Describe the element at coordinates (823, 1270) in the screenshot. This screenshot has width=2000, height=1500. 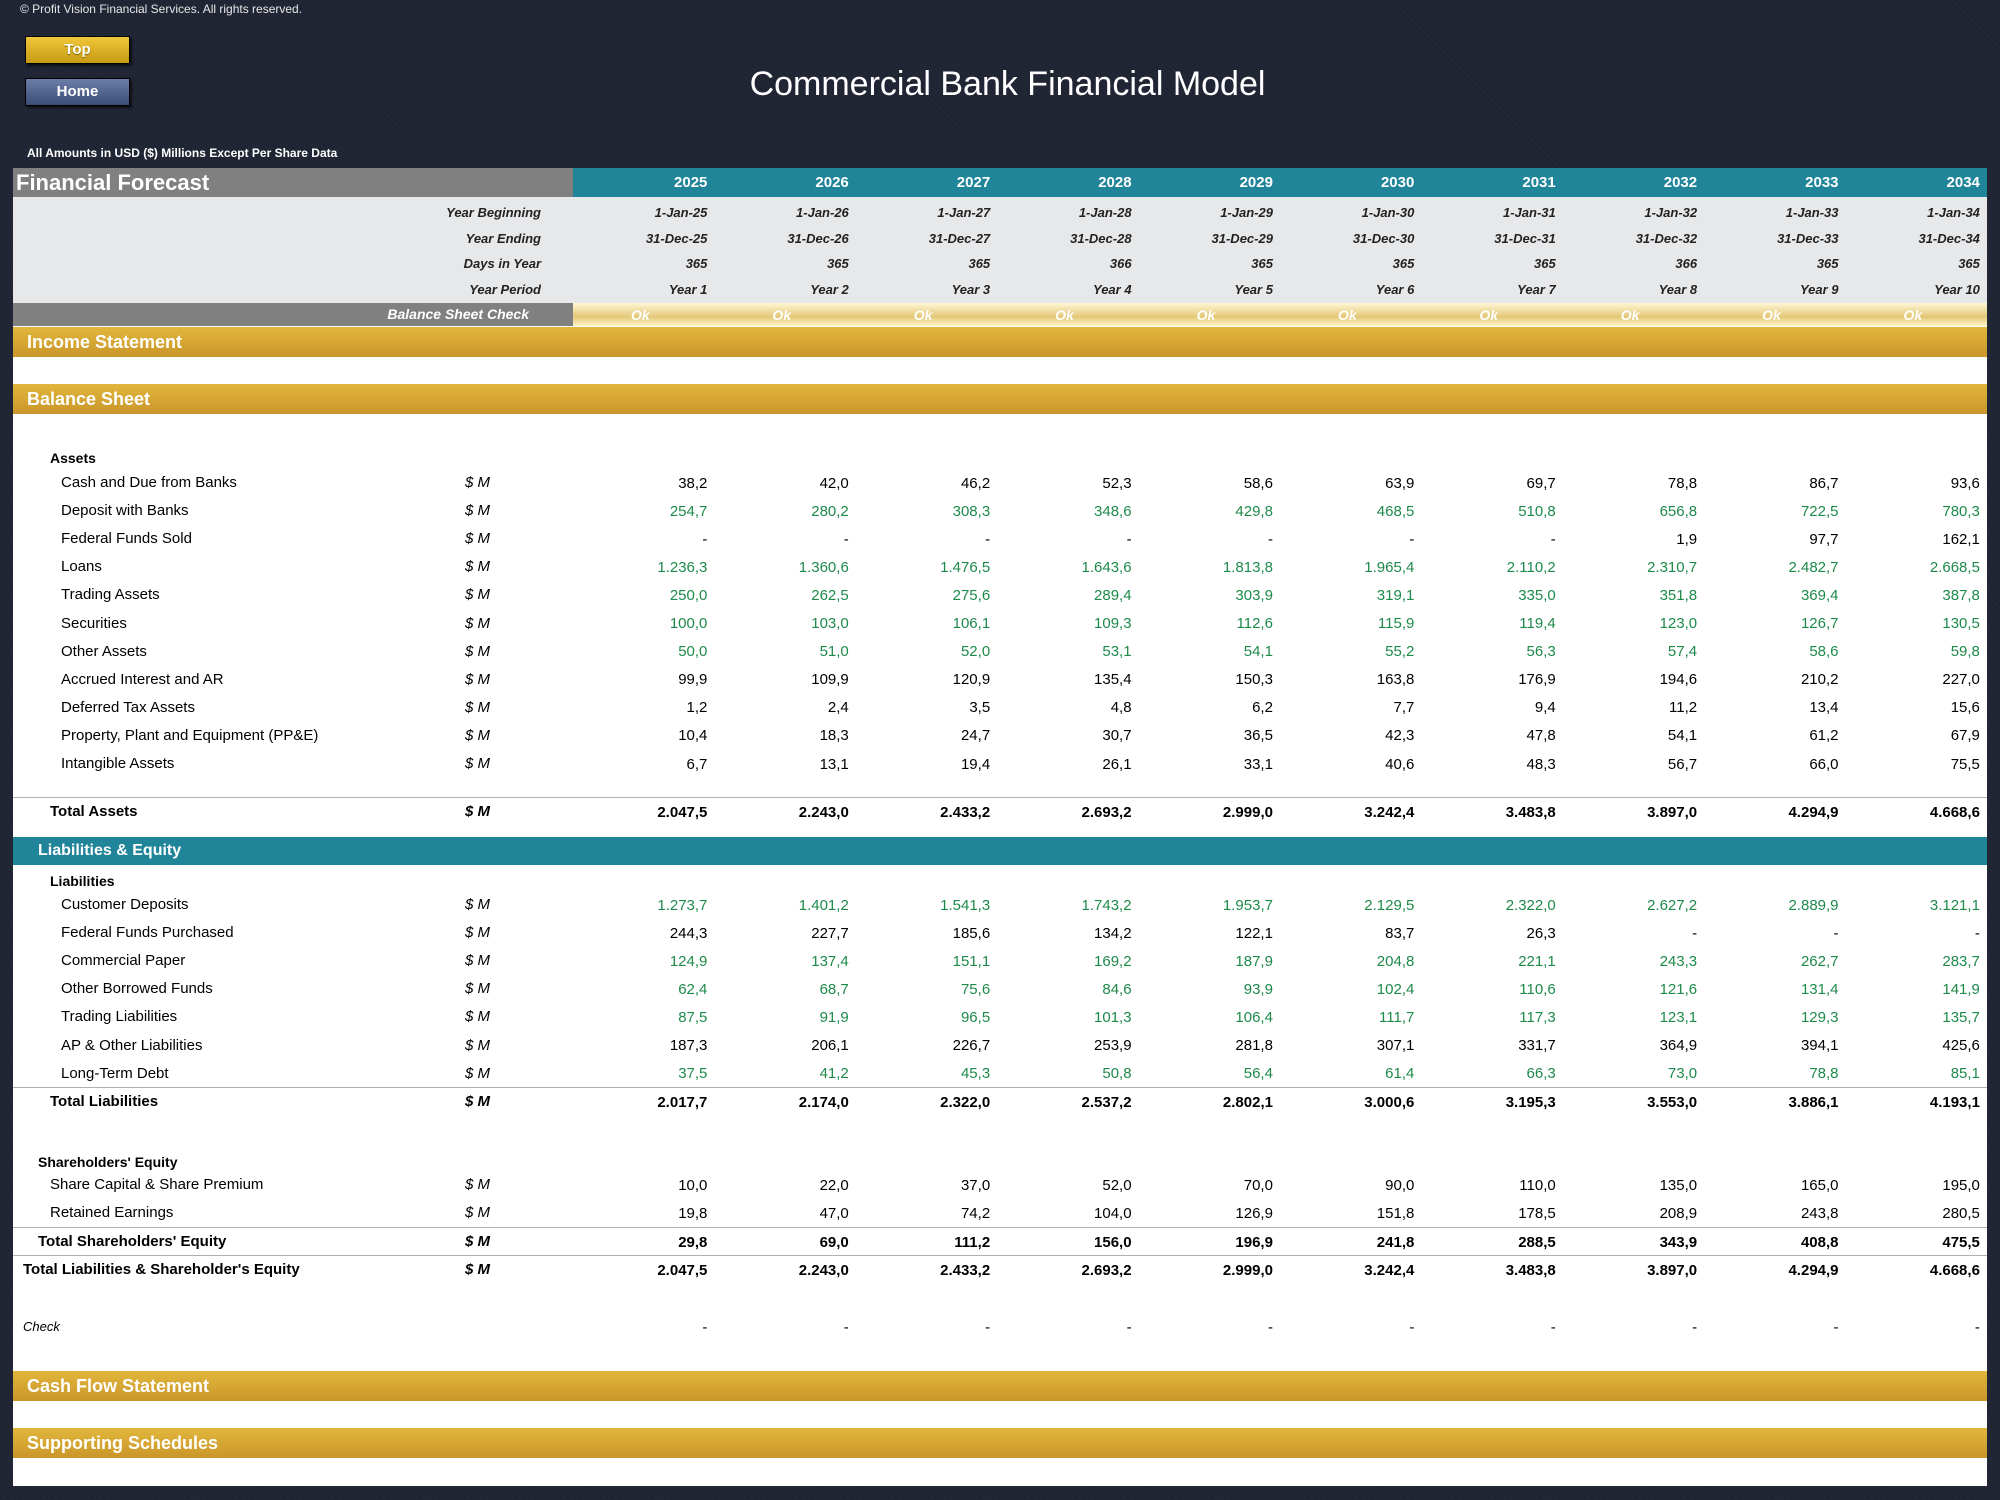
I see `value-cell: 2.243,0` at that location.